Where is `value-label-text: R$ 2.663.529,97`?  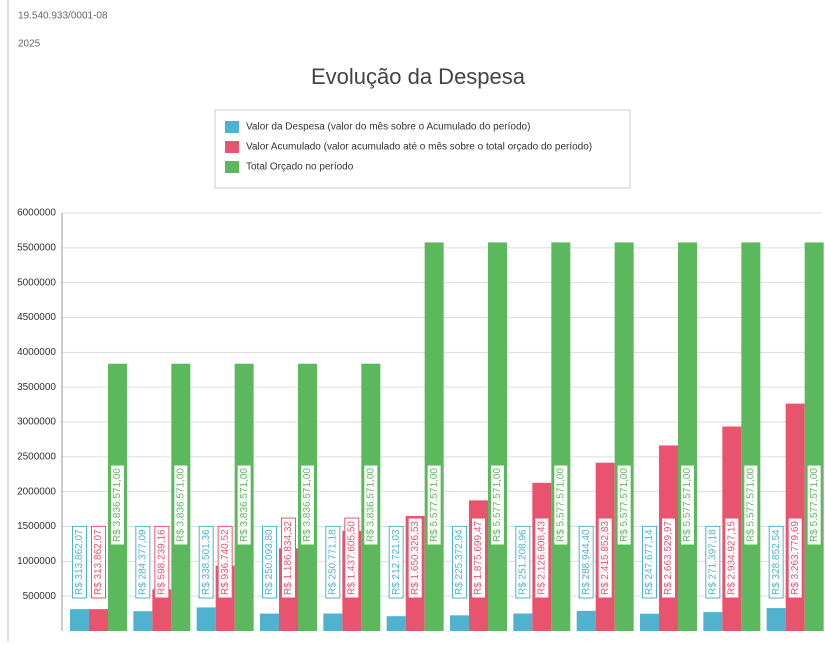
value-label-text: R$ 2.663.529,97 is located at coordinates (668, 558).